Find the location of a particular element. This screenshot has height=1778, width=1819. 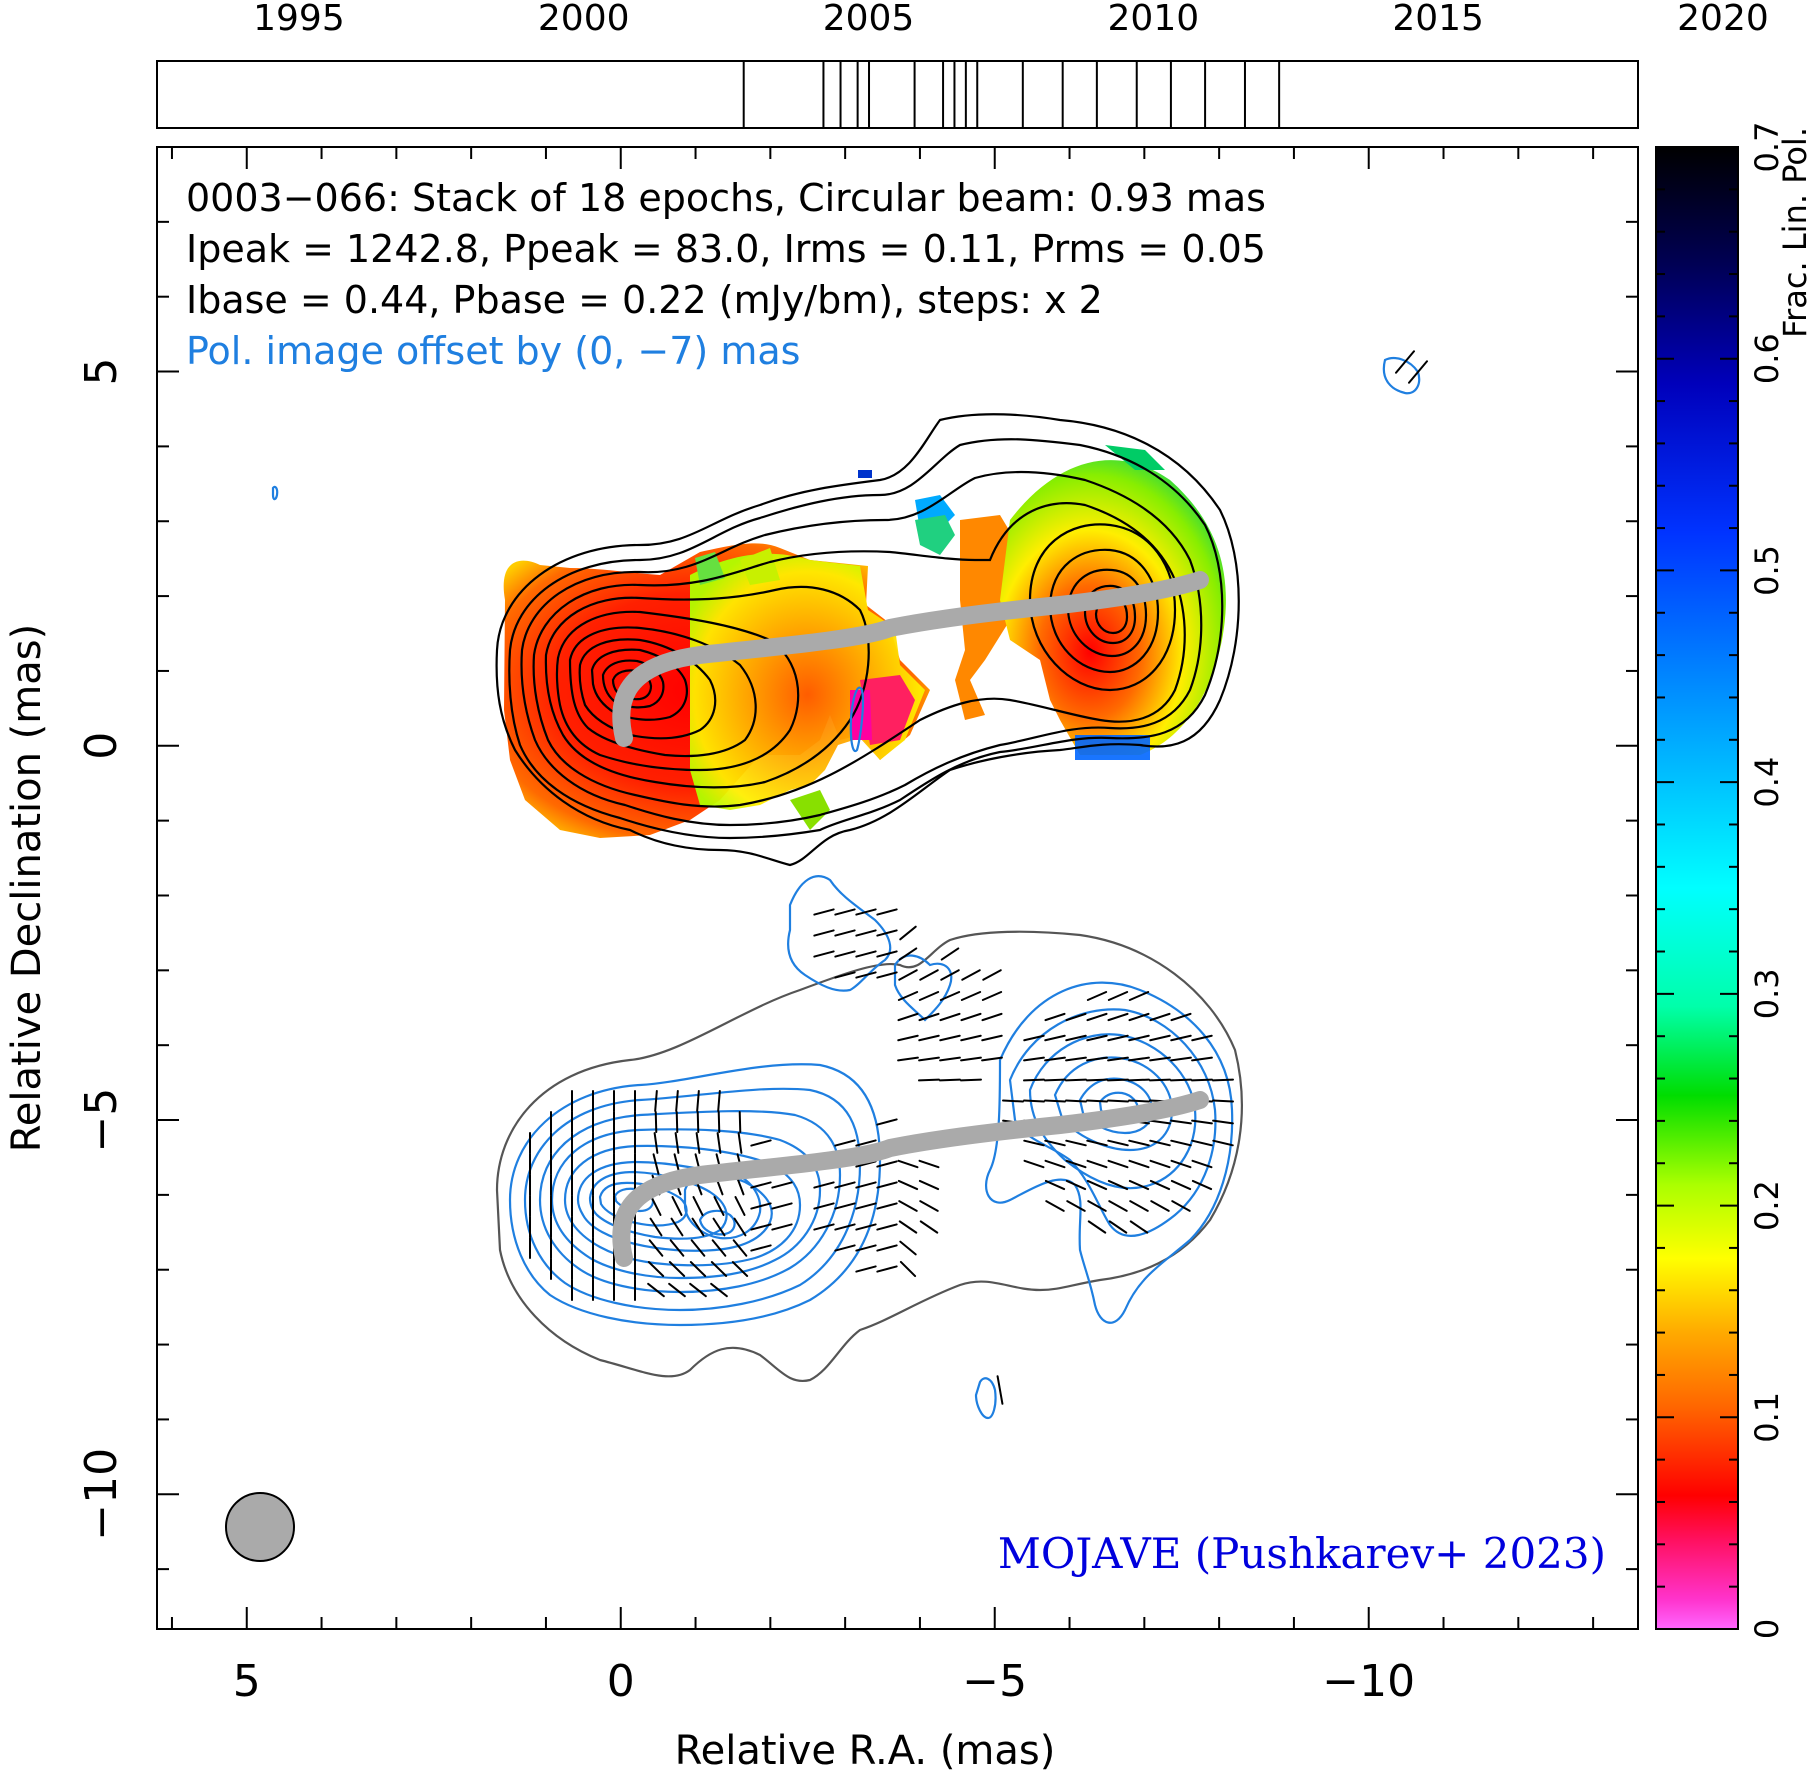

jet-ridge-line-intensity is located at coordinates (910, 659).